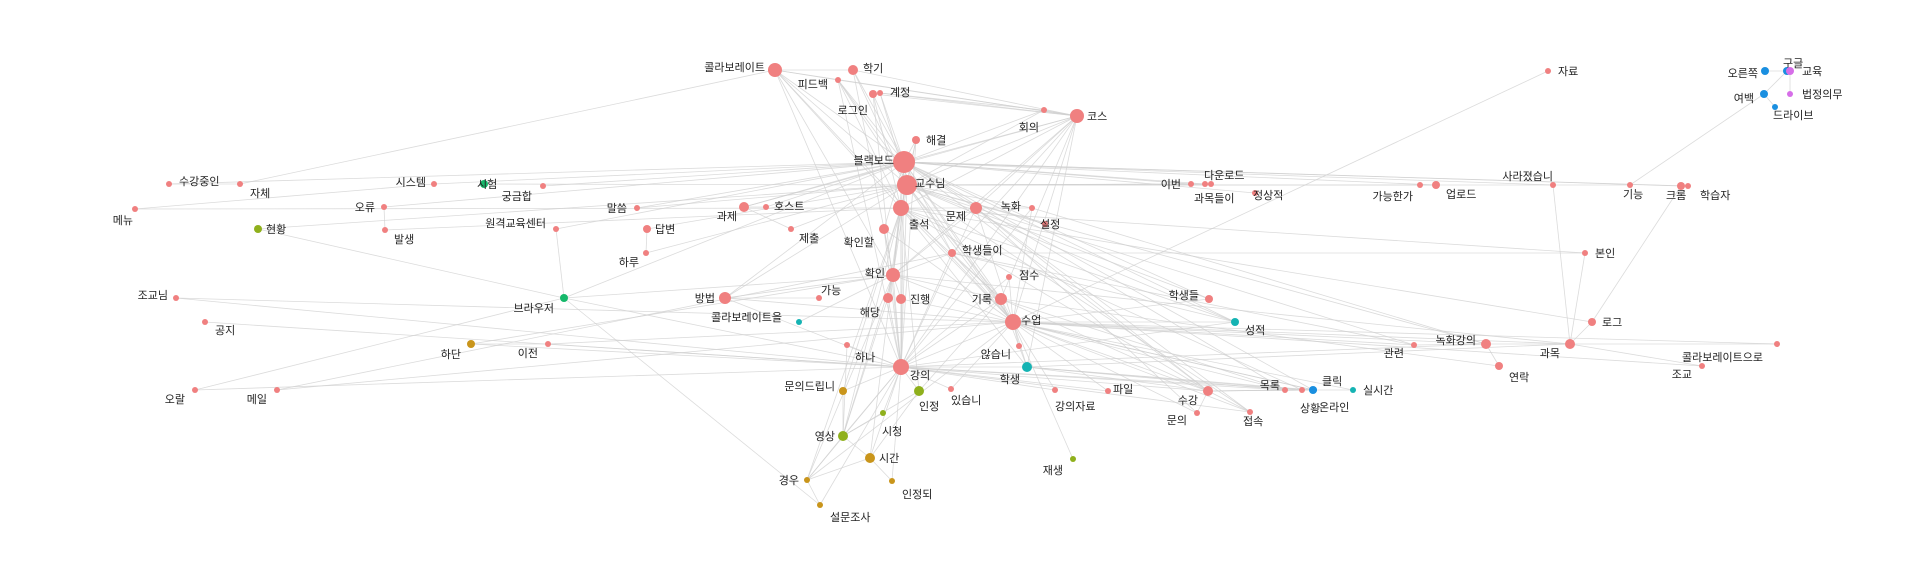 This screenshot has width=1920, height=577. Describe the element at coordinates (789, 206) in the screenshot. I see `node-label: 호스트` at that location.